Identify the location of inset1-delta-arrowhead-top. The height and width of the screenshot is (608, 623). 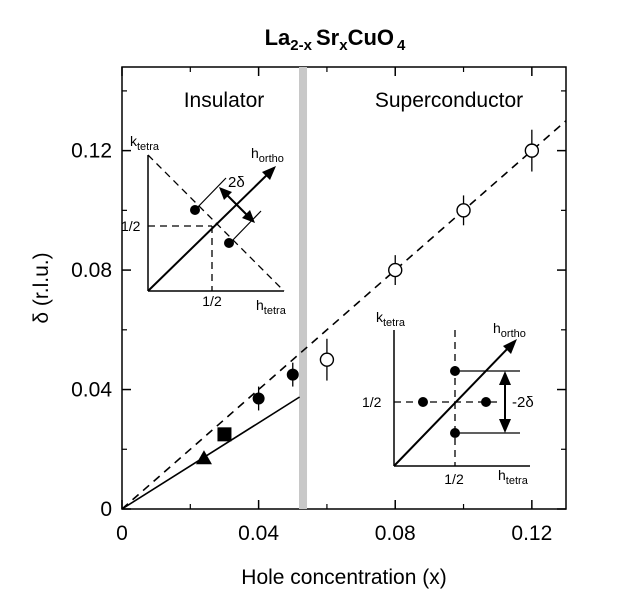
(225, 193).